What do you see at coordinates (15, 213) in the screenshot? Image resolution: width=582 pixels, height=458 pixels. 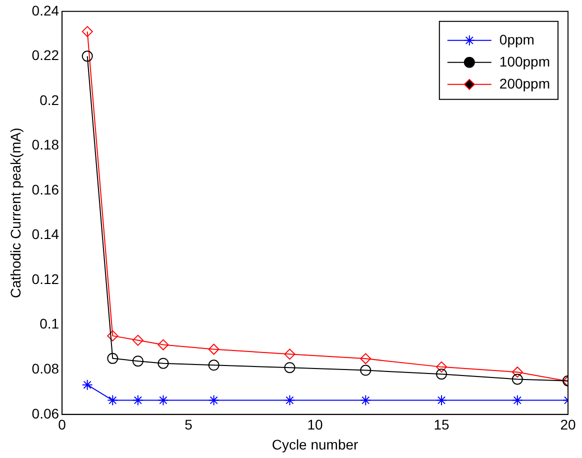 I see `y-axis-title: Cathodic Current peak(mA)` at bounding box center [15, 213].